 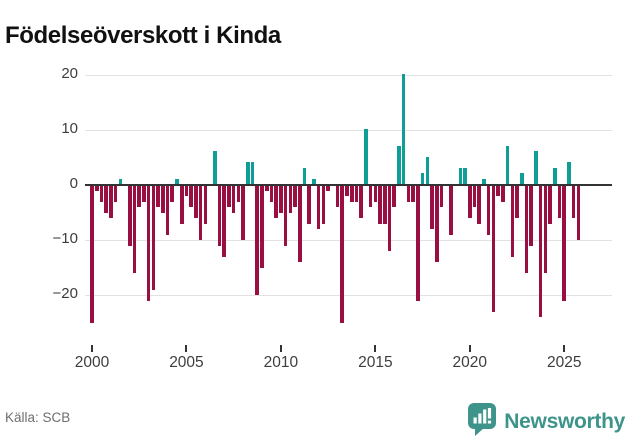 I want to click on newsworthy-logo: Newsworthy, so click(x=546, y=420).